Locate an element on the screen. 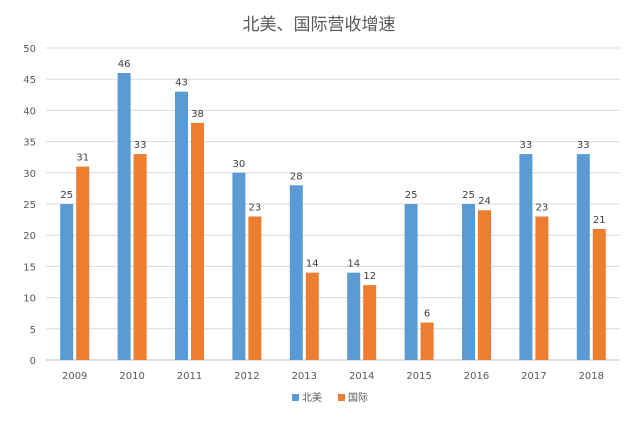  y-axis-ticks: 0 5 10 15 20 25 30 35 40 45 50 is located at coordinates (29, 205).